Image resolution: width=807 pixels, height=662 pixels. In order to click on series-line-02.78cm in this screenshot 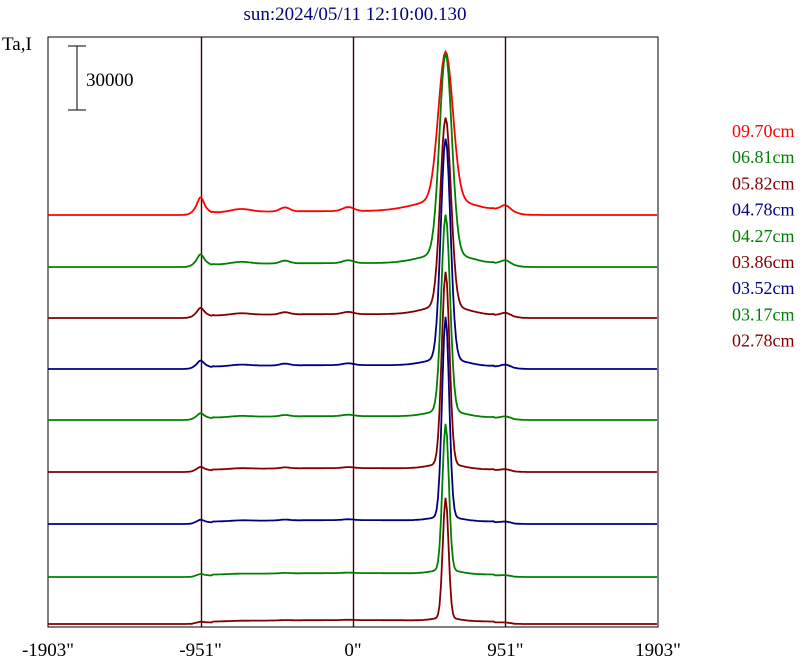, I will do `click(352, 561)`.